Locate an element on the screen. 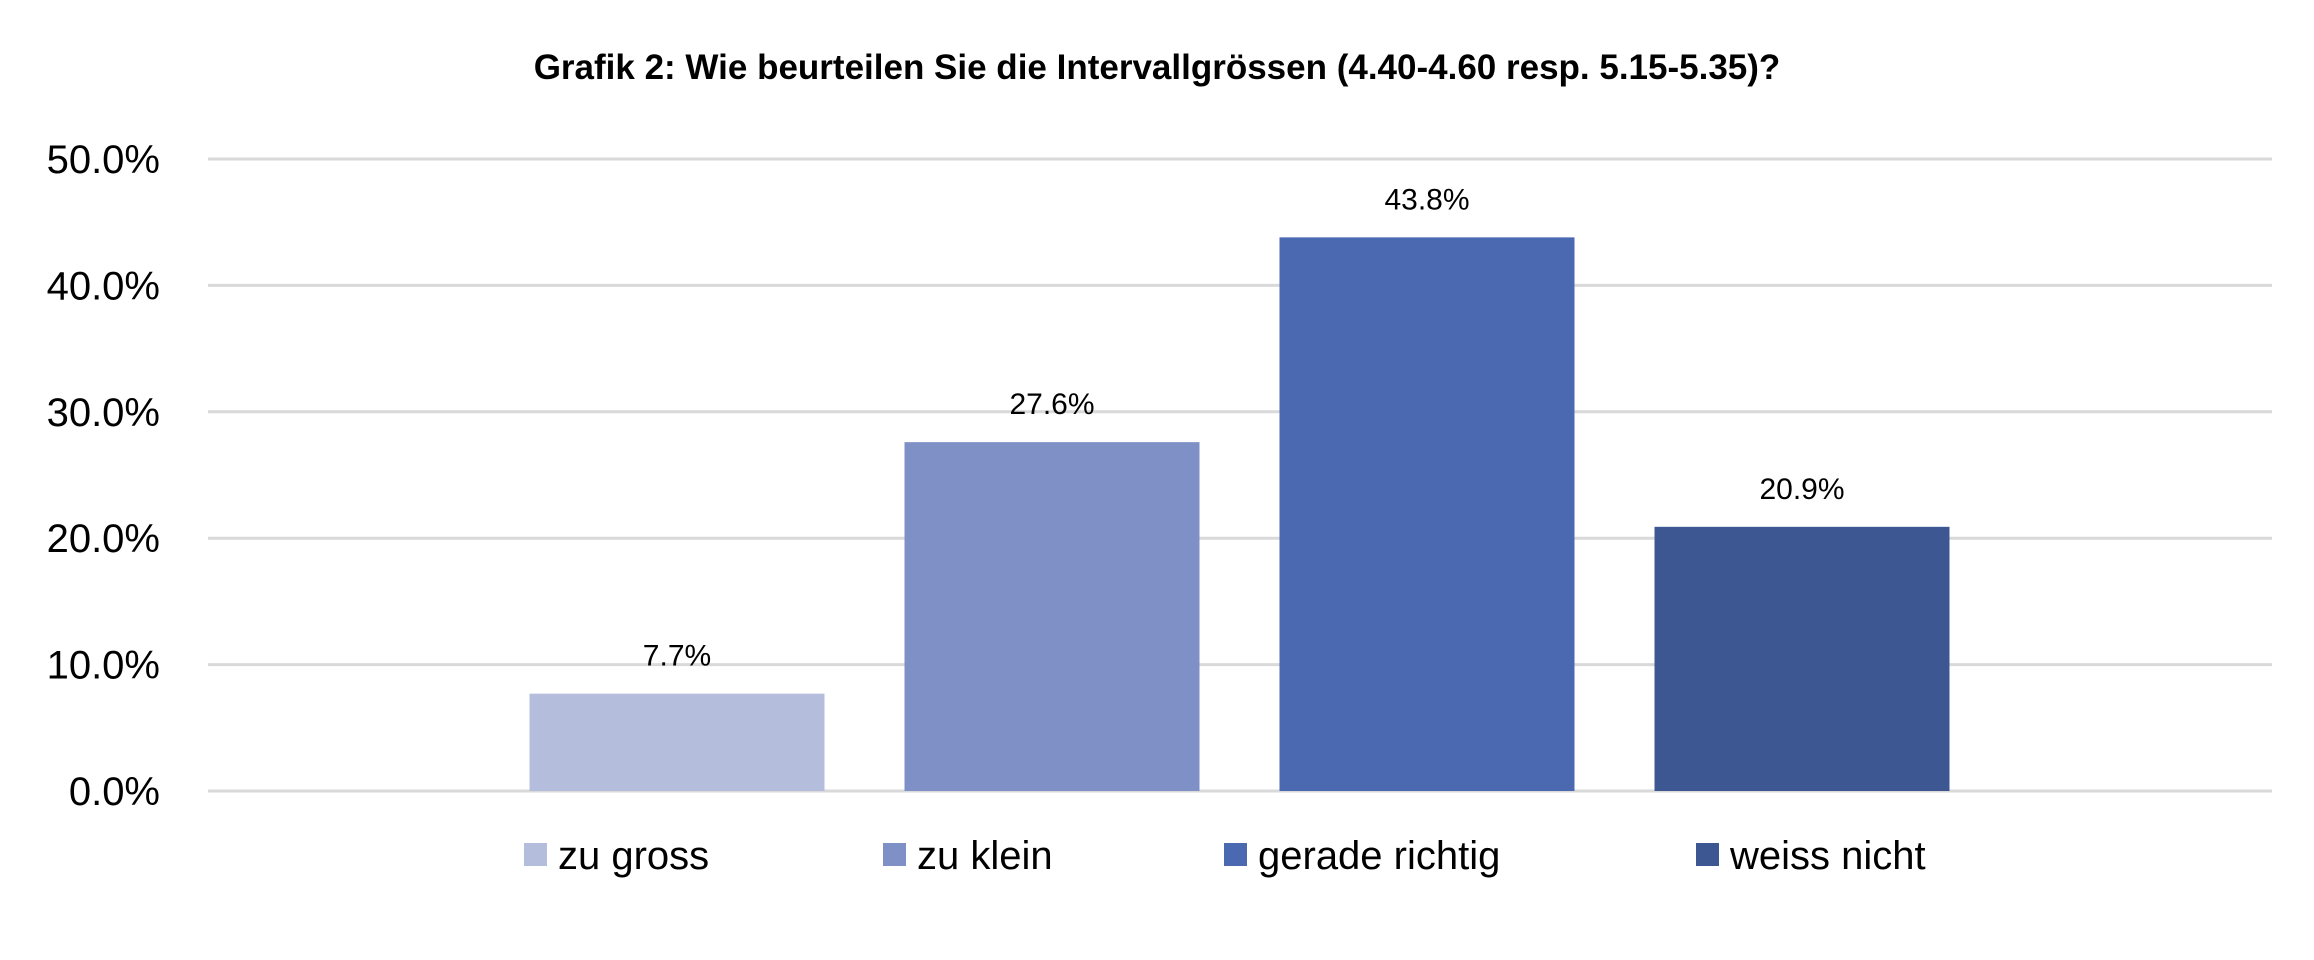  y-axis-ticks: 0.0% 10.0% 20.0% 30.0% 40.0% 50.0% is located at coordinates (103, 476).